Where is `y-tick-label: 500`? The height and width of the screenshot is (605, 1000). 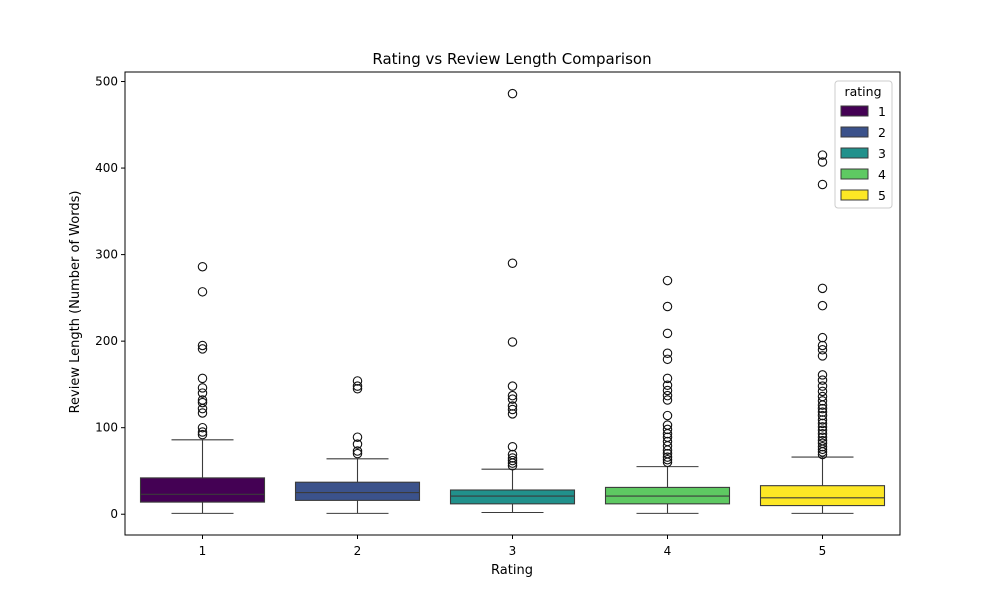 y-tick-label: 500 is located at coordinates (106, 82).